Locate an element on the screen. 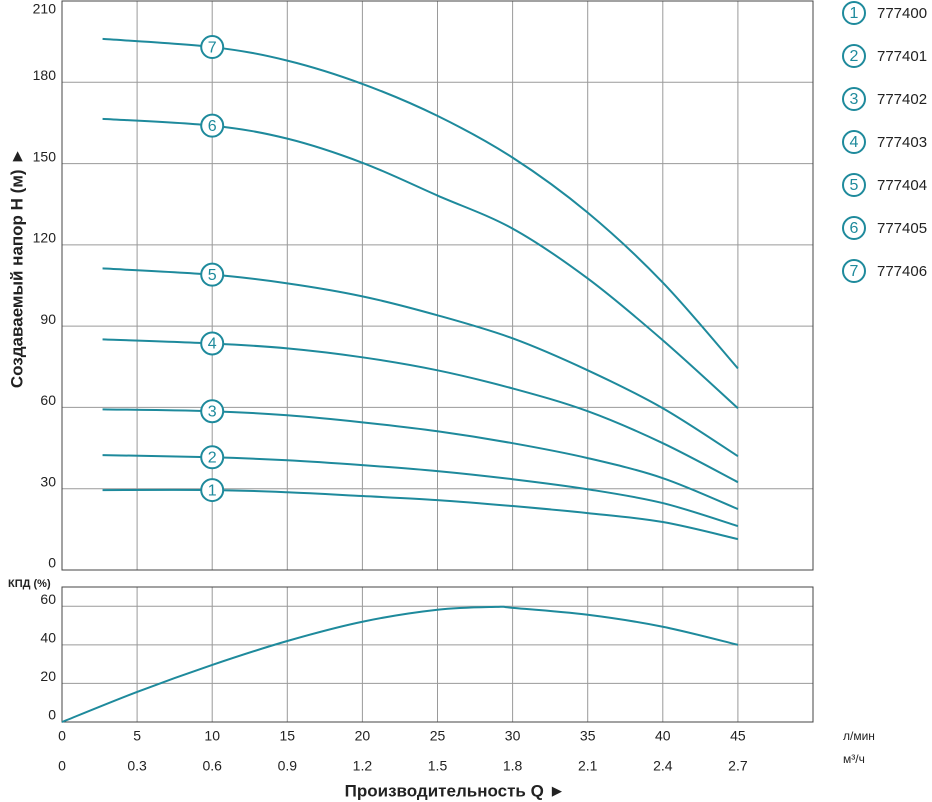 This screenshot has height=802, width=932. curve-marker-label: 1 is located at coordinates (212, 490).